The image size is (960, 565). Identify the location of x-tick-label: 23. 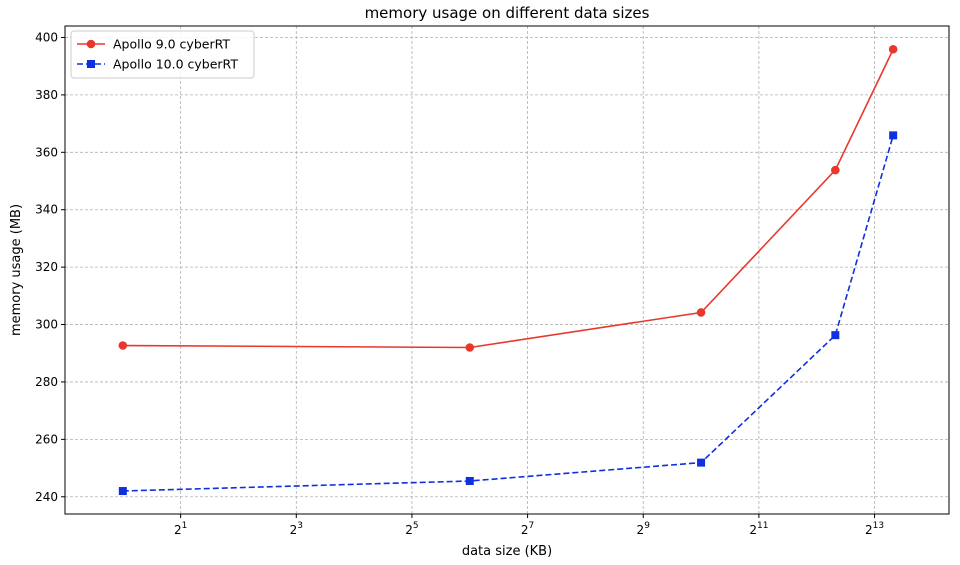
(296, 529).